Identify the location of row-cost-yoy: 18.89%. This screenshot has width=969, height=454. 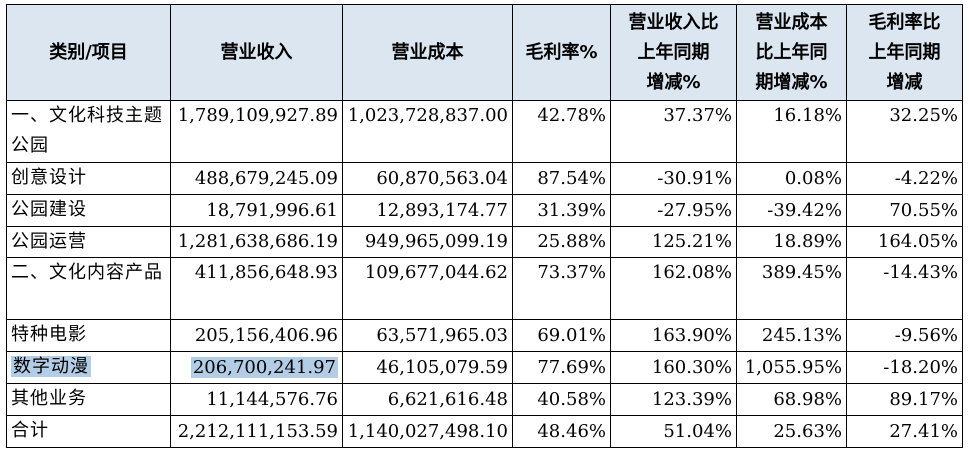
(791, 242).